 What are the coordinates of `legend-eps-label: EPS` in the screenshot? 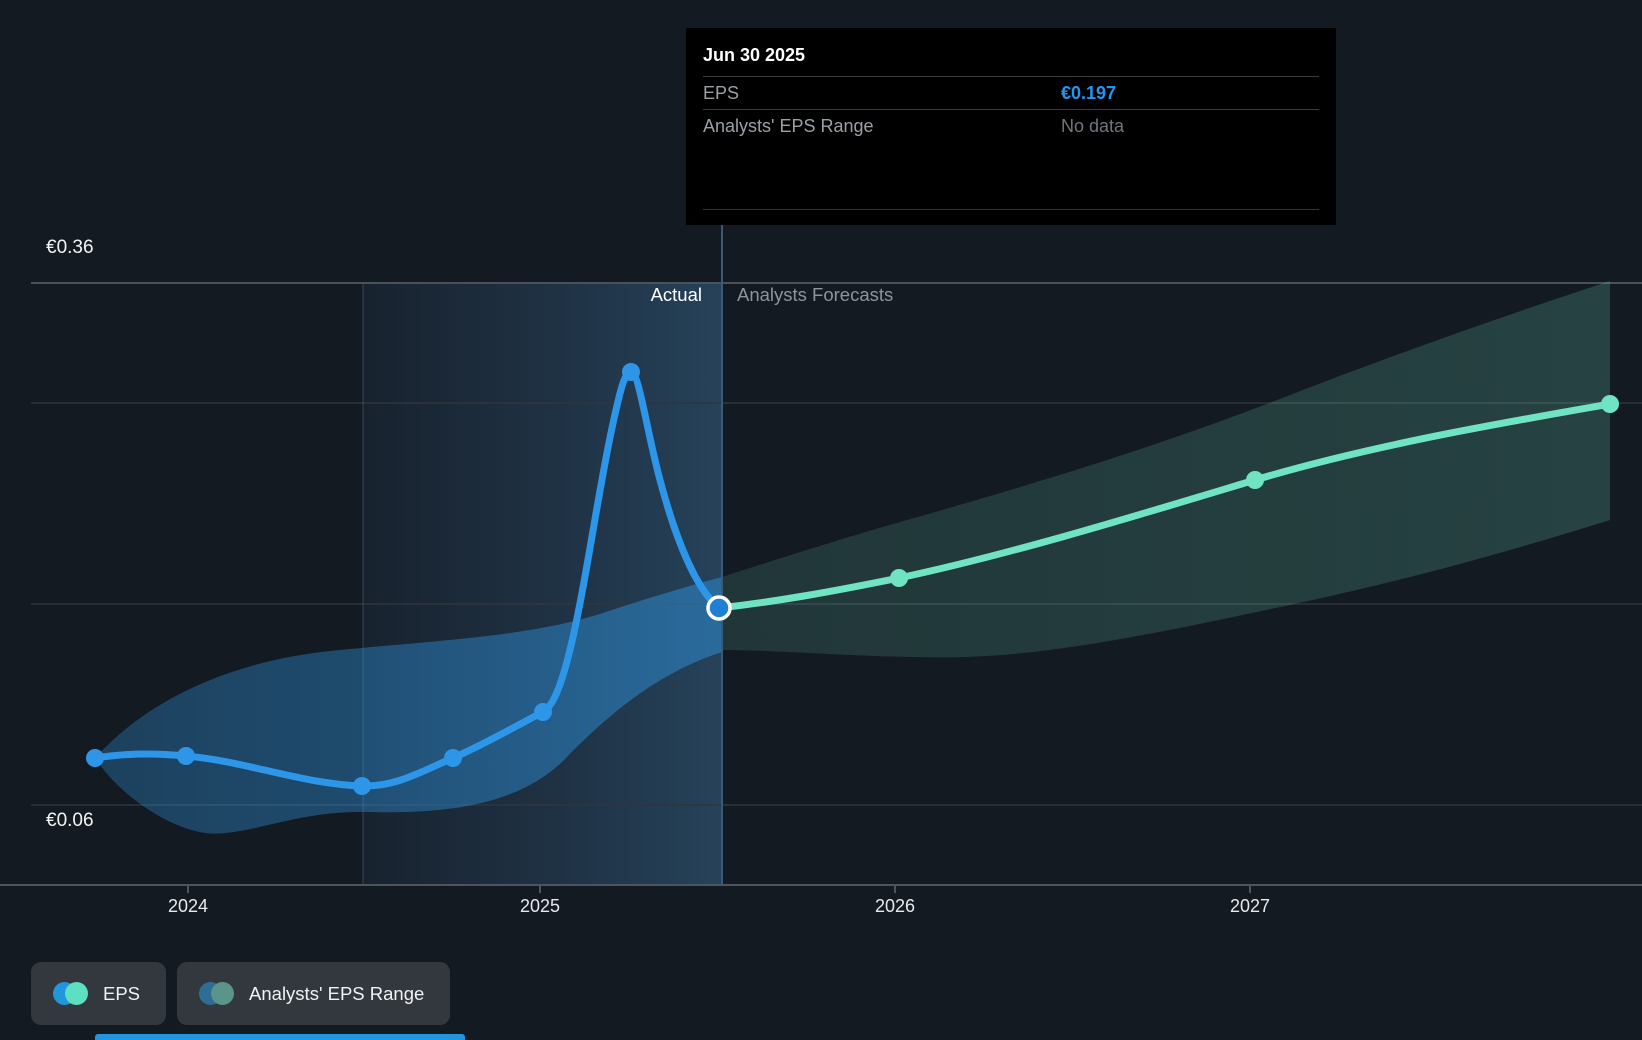 It's located at (122, 993).